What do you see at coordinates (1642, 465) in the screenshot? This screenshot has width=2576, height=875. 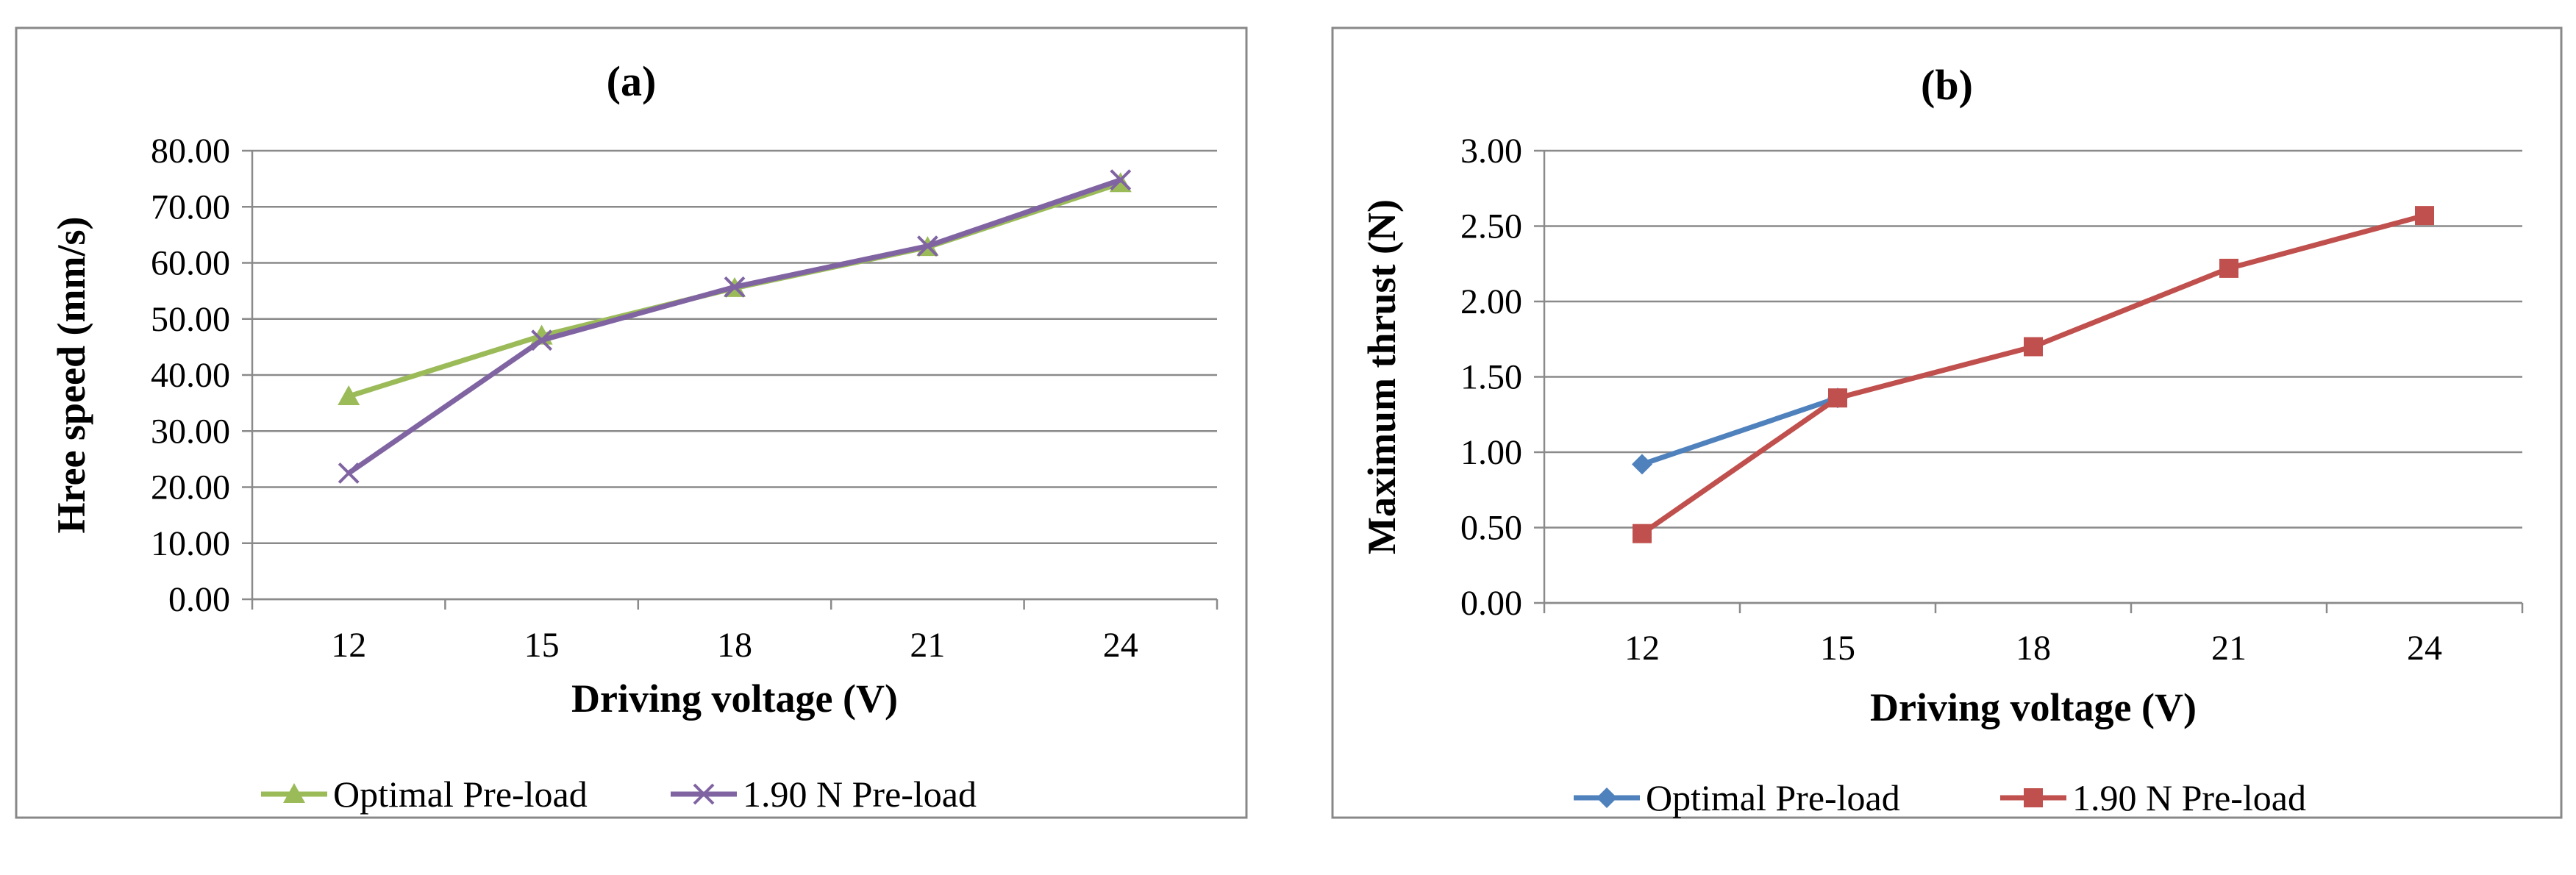 I see `chart-b-series-1-point` at bounding box center [1642, 465].